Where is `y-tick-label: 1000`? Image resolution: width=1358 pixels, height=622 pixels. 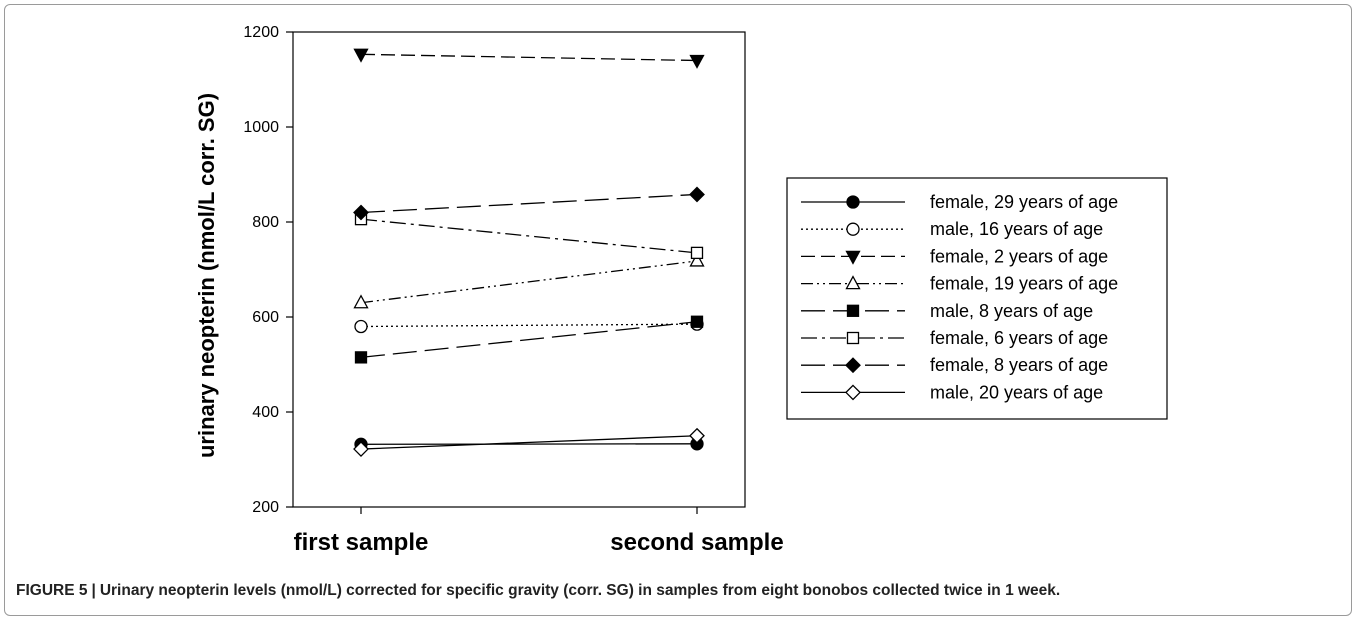
y-tick-label: 1000 is located at coordinates (261, 127).